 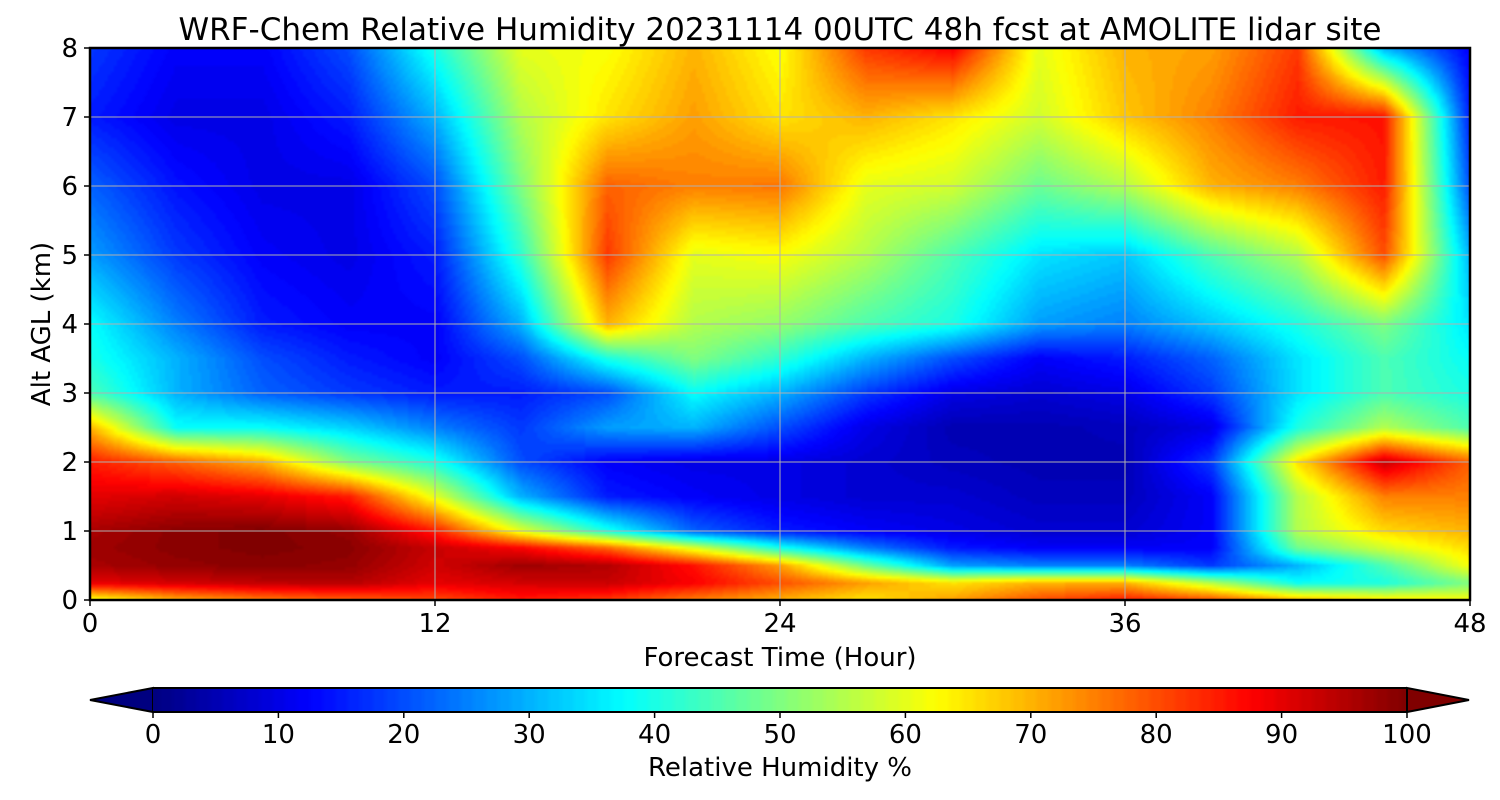 I want to click on y-axis: 0 1 2 3 4 5 6 7 8, so click(x=75, y=325).